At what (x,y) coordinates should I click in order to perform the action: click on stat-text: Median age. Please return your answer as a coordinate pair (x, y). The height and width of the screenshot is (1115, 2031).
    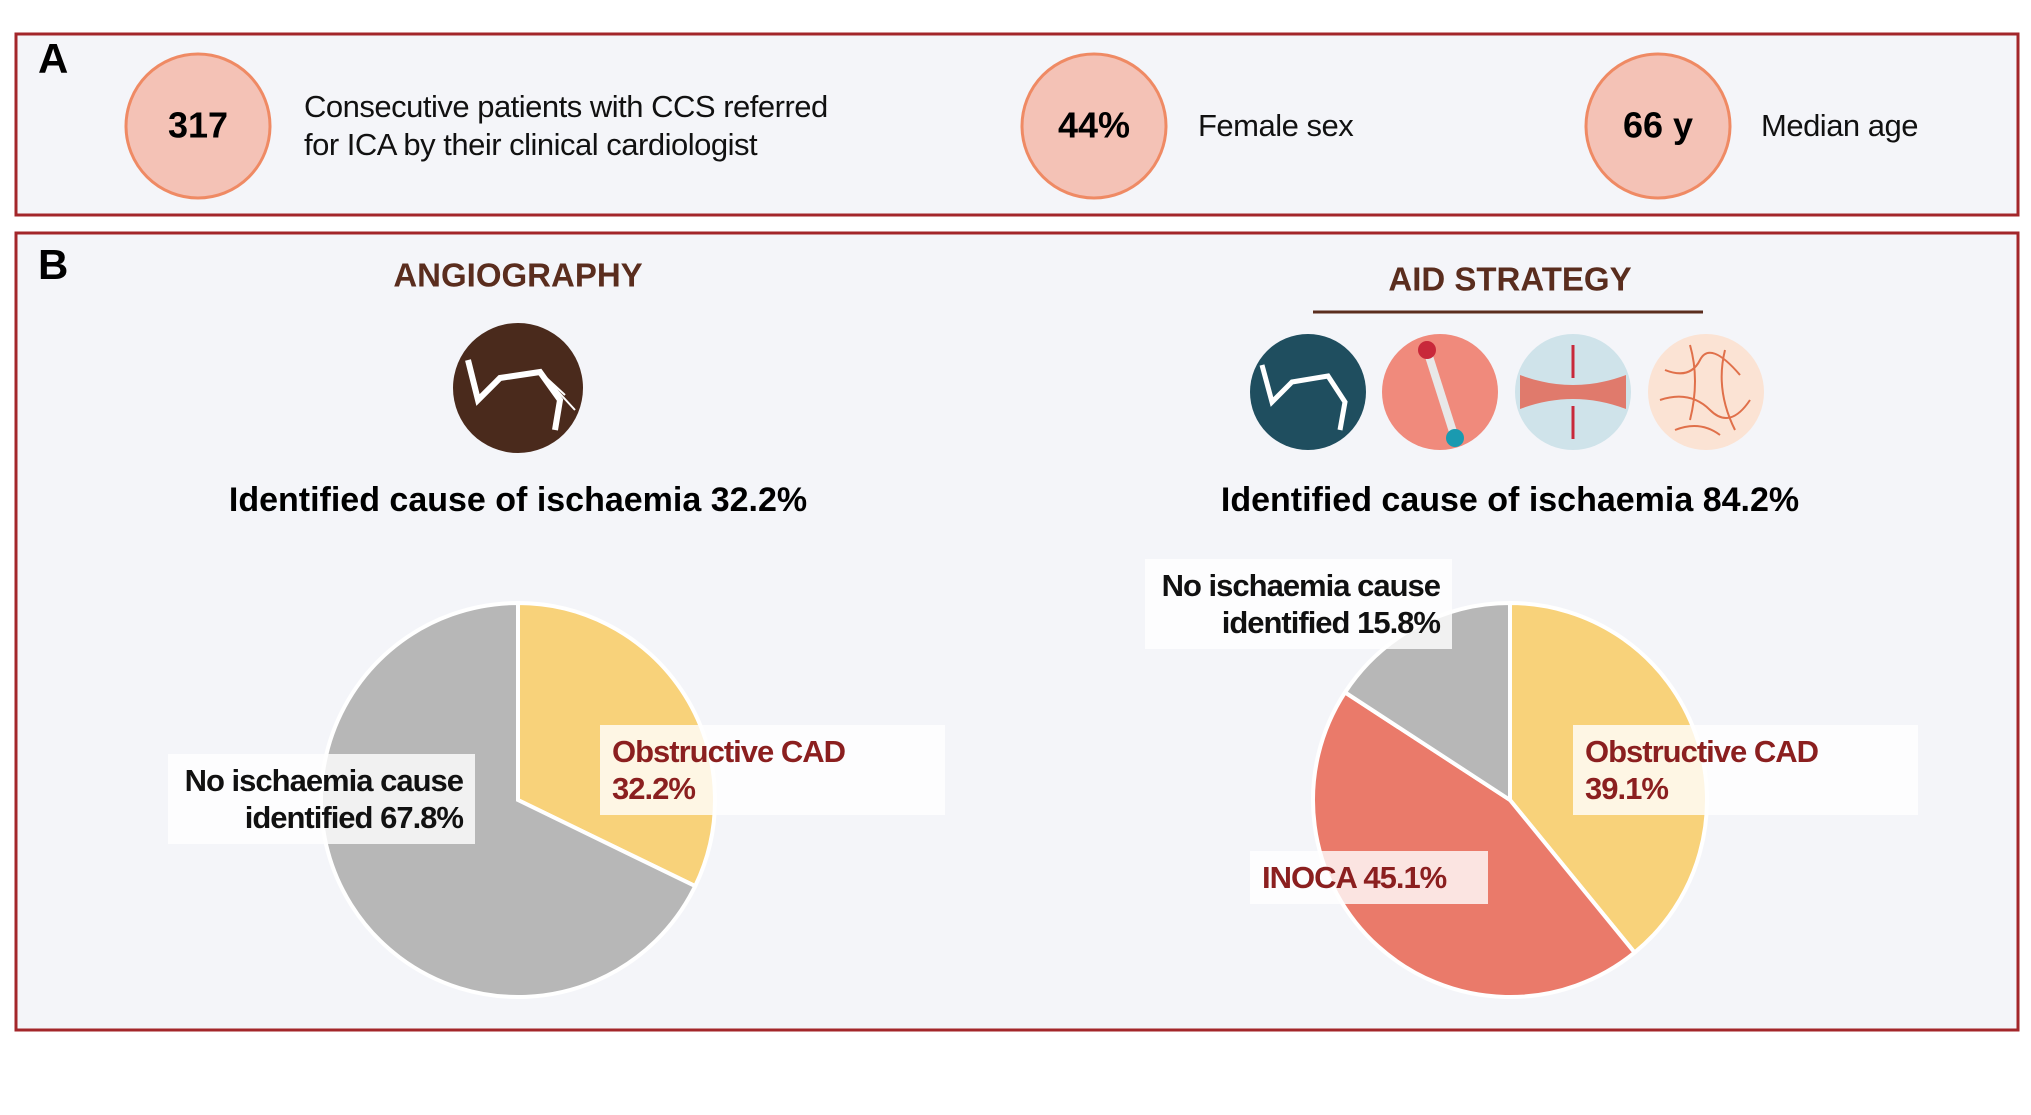
    Looking at the image, I should click on (1840, 125).